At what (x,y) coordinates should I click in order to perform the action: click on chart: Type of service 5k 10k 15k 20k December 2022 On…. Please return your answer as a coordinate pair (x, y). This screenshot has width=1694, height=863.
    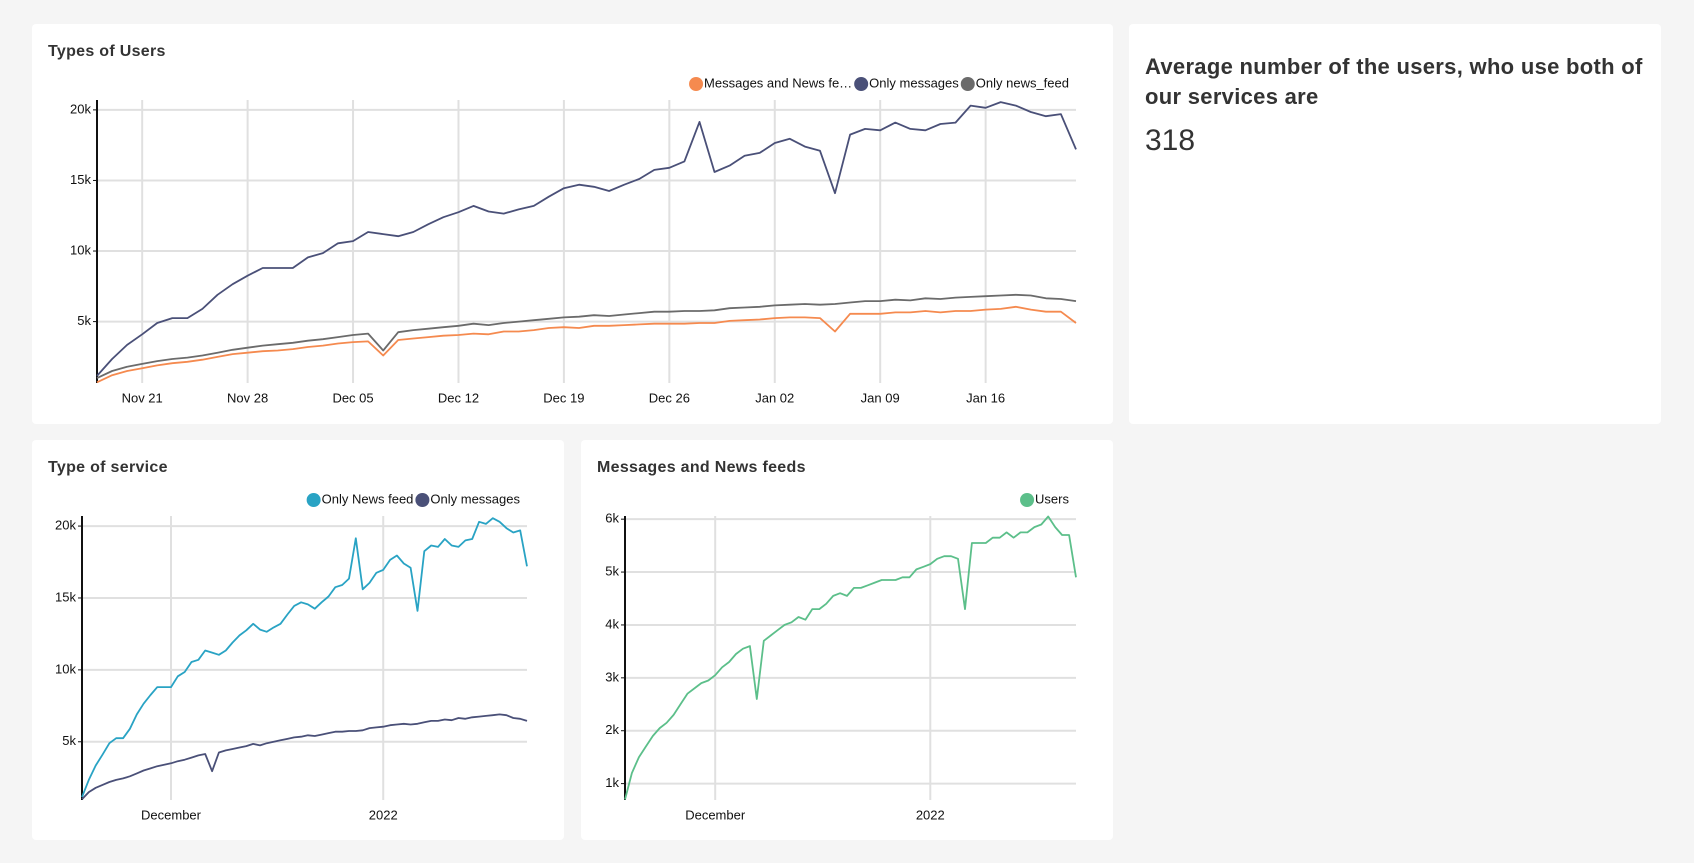
    Looking at the image, I should click on (288, 640).